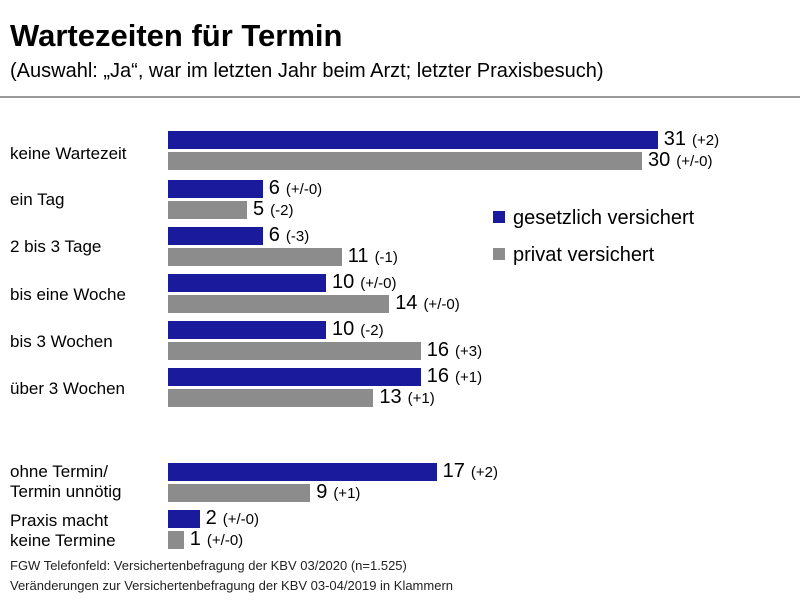 This screenshot has width=800, height=600. I want to click on value-number: 17, so click(453, 471).